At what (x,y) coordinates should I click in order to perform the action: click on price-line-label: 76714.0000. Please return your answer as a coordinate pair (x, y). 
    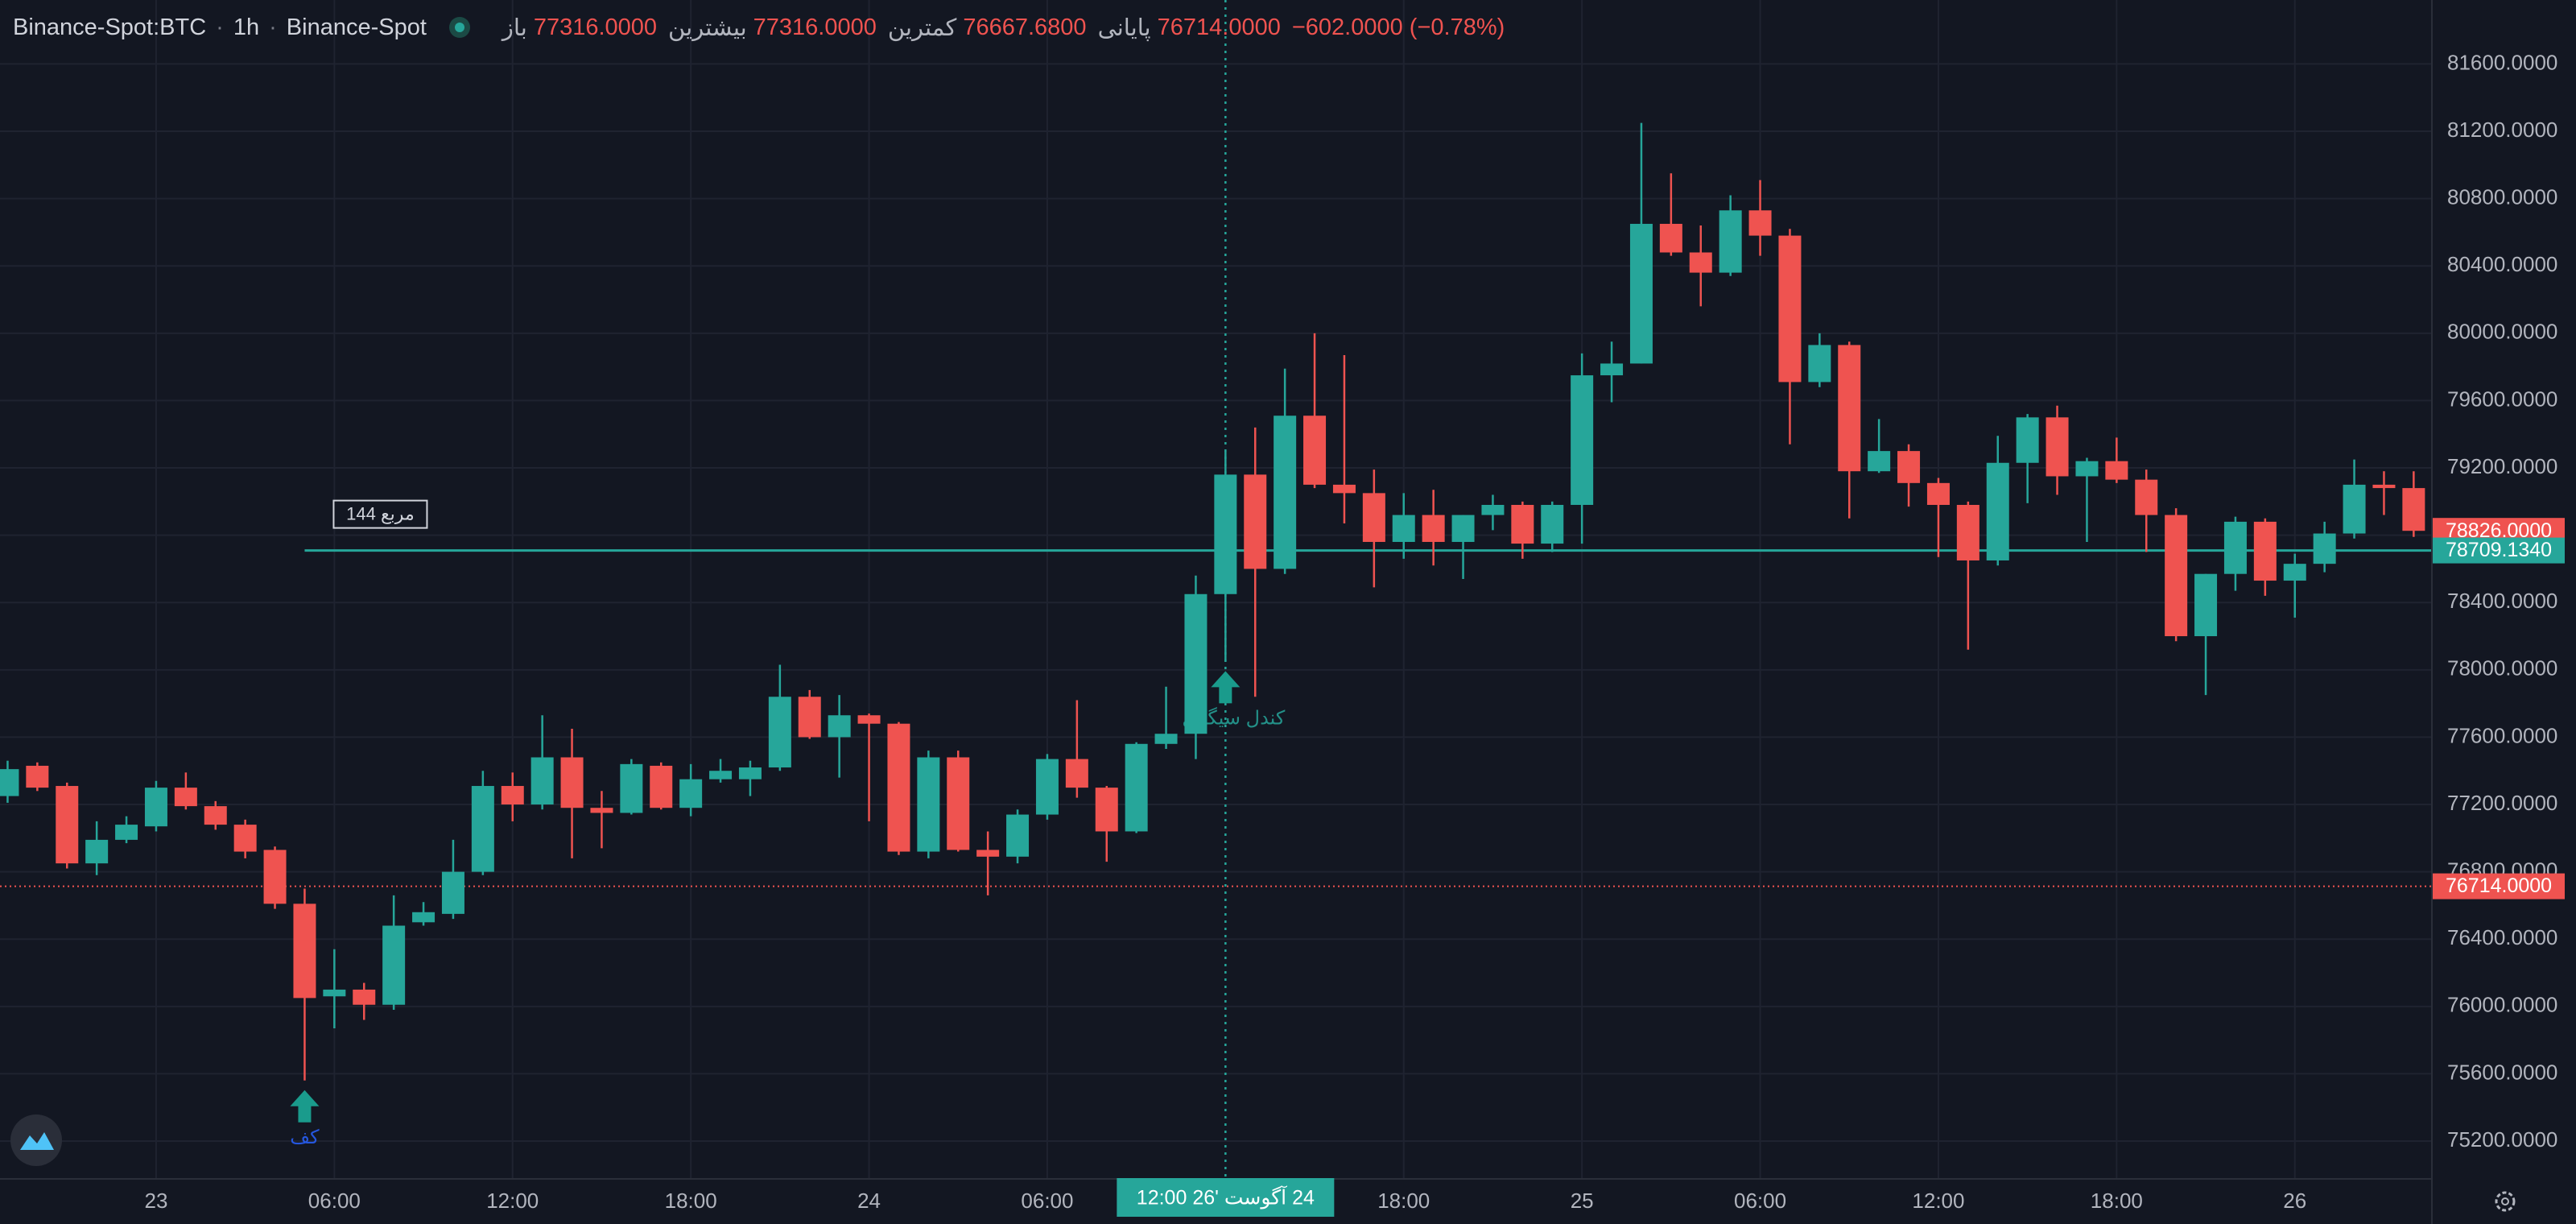
    Looking at the image, I should click on (2499, 886).